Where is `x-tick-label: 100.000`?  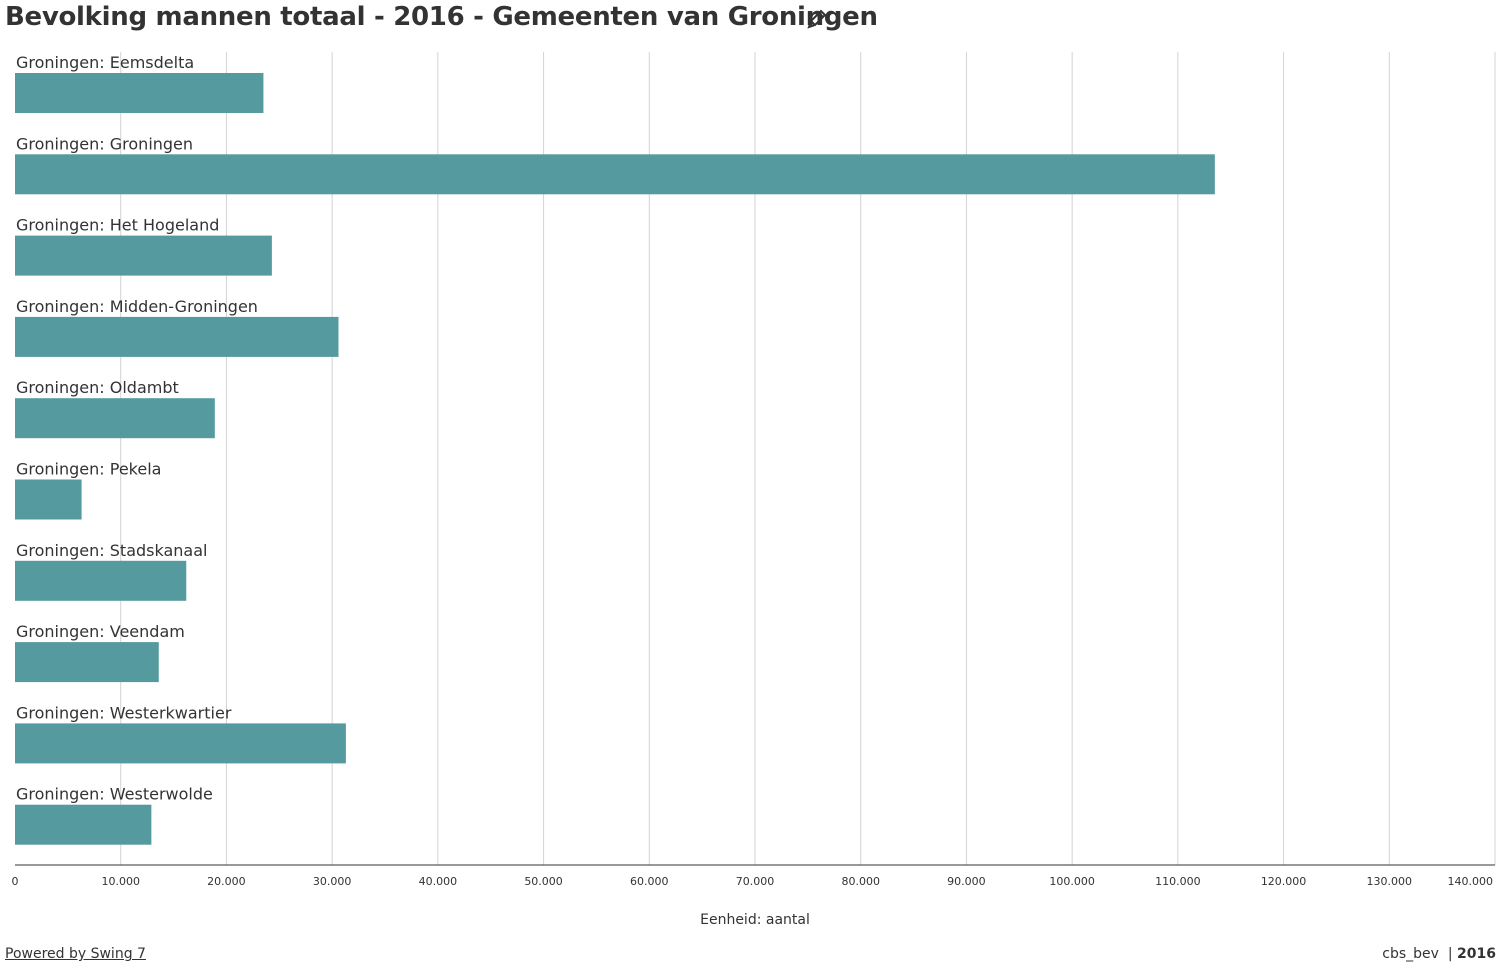 x-tick-label: 100.000 is located at coordinates (1072, 881).